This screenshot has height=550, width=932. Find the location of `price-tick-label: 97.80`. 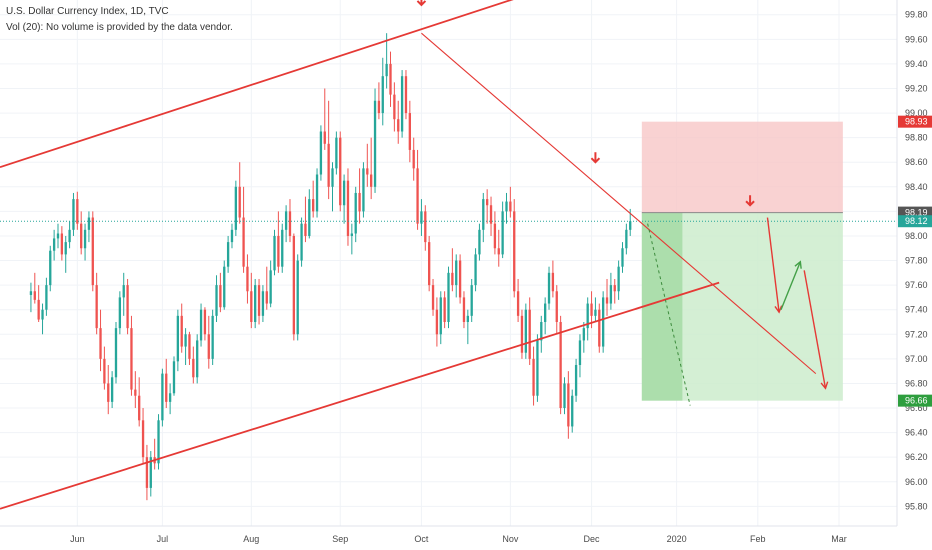

price-tick-label: 97.80 is located at coordinates (916, 261).